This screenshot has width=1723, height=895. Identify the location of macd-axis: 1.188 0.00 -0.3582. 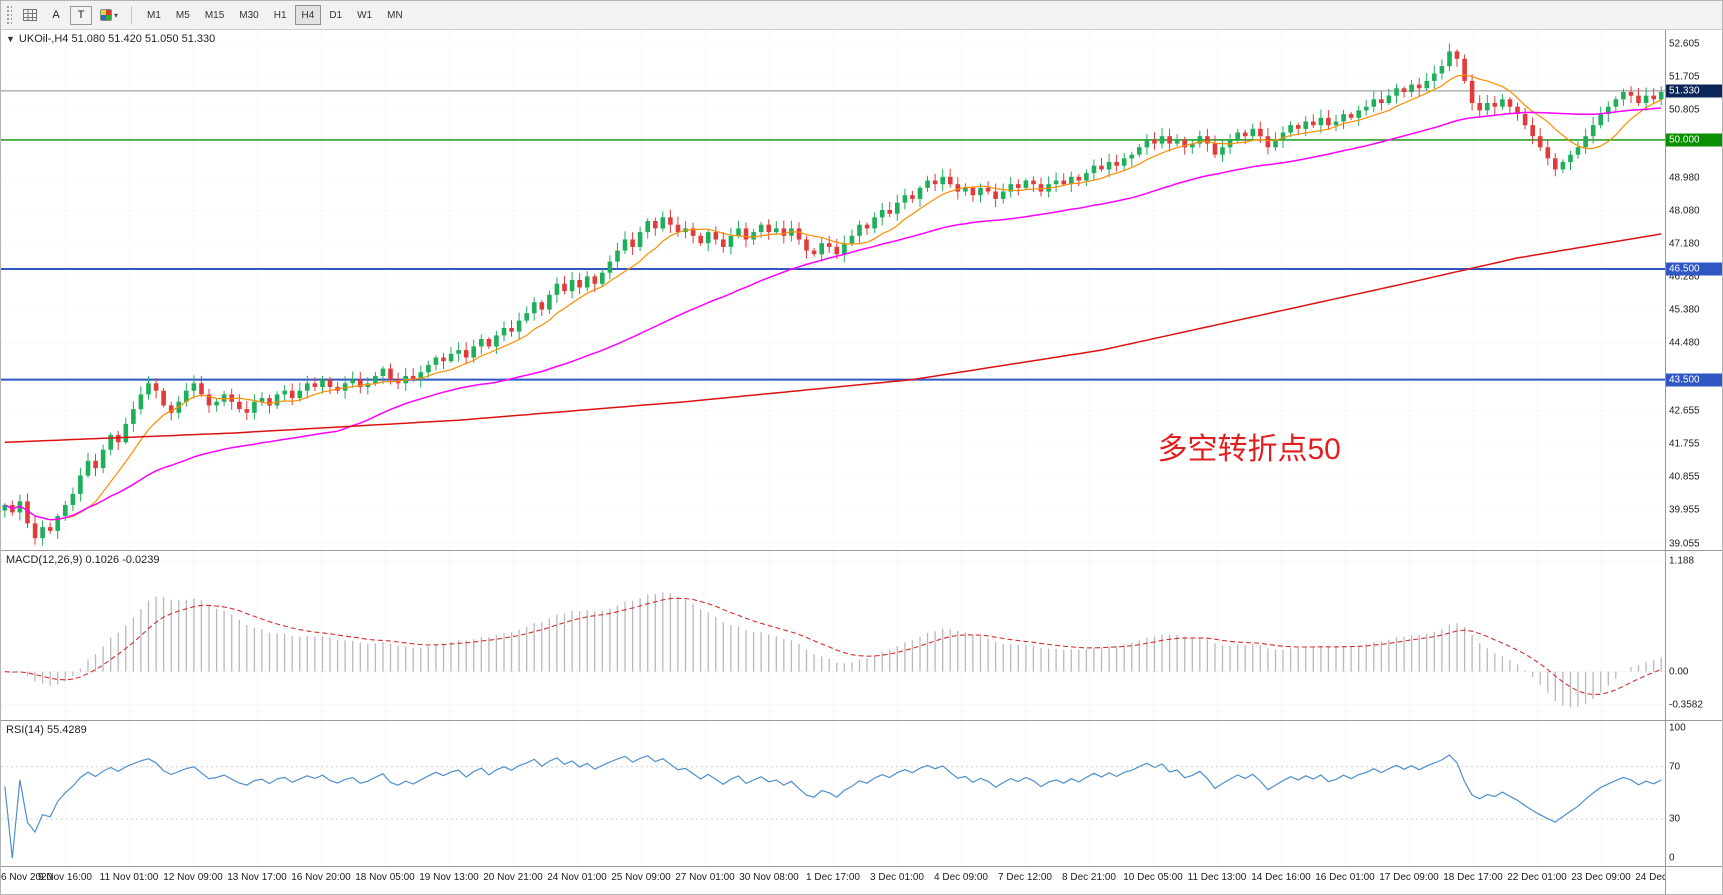
(1693, 635).